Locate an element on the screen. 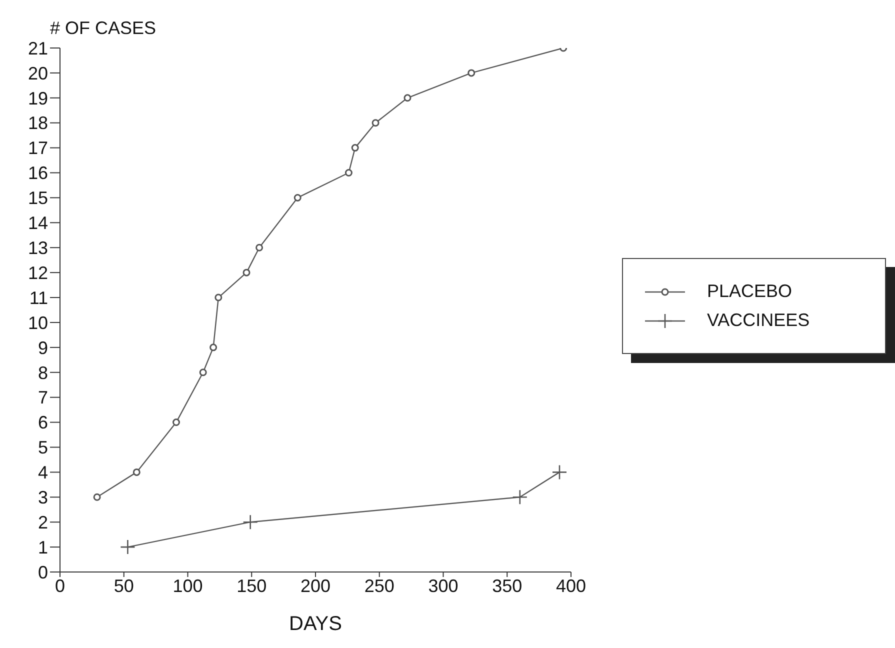 The image size is (895, 648). y-tick-label: 0 is located at coordinates (43, 572).